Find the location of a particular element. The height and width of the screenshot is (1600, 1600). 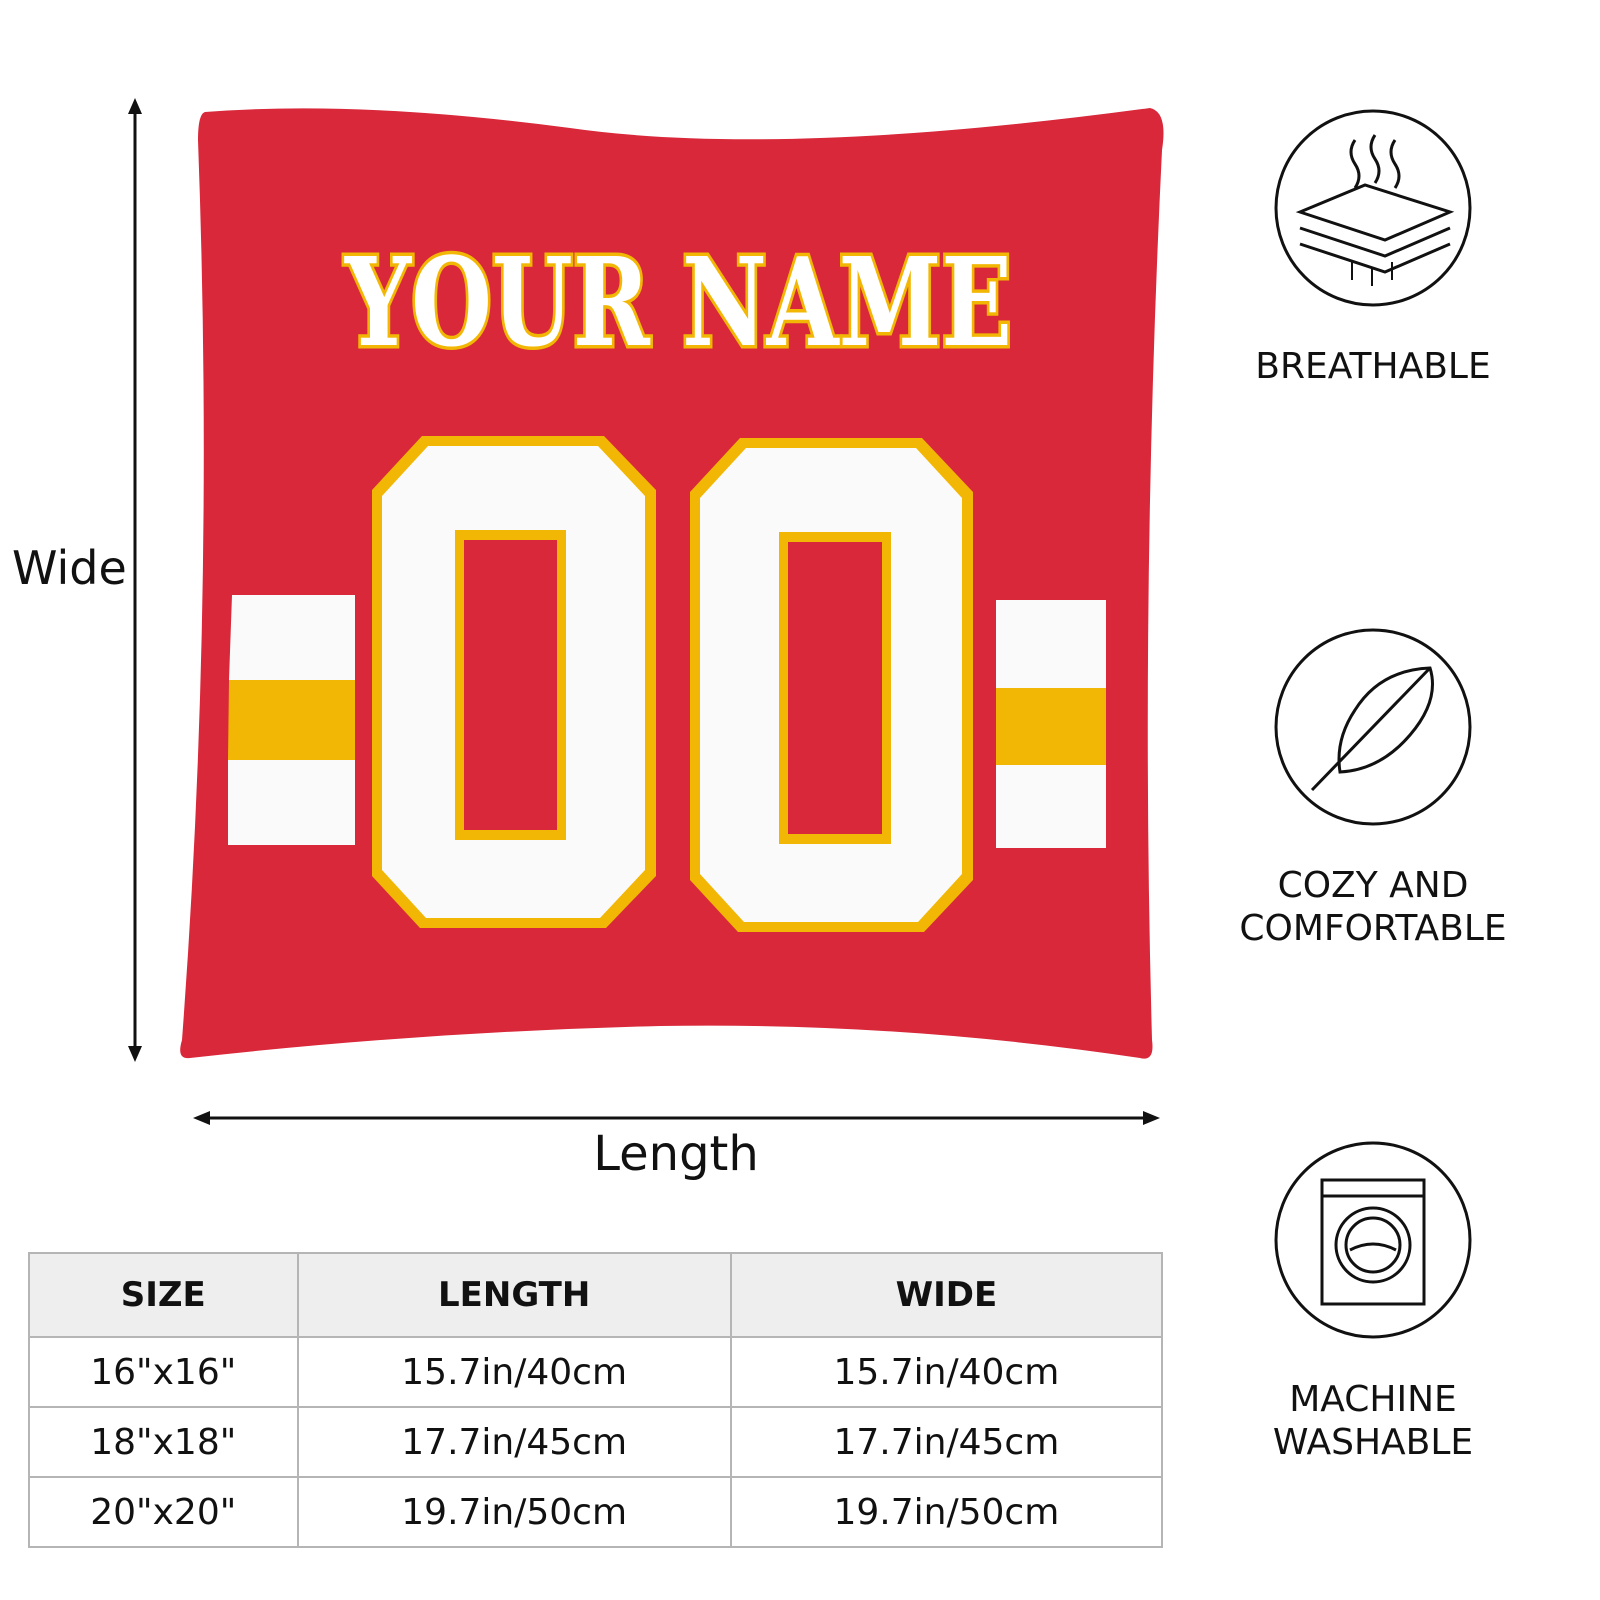

left-stripe is located at coordinates (291, 720).